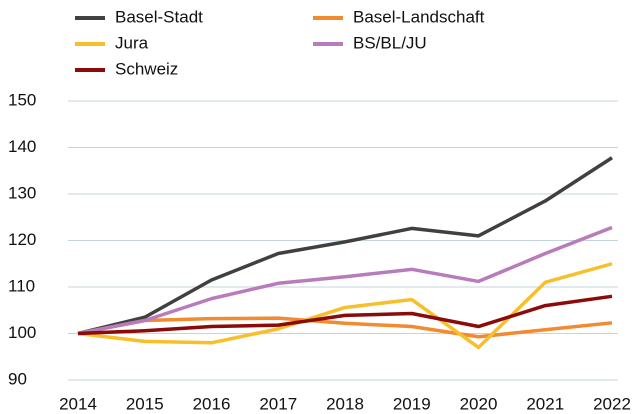 Image resolution: width=635 pixels, height=414 pixels. Describe the element at coordinates (22, 99) in the screenshot. I see `y-tick-label: 150` at that location.